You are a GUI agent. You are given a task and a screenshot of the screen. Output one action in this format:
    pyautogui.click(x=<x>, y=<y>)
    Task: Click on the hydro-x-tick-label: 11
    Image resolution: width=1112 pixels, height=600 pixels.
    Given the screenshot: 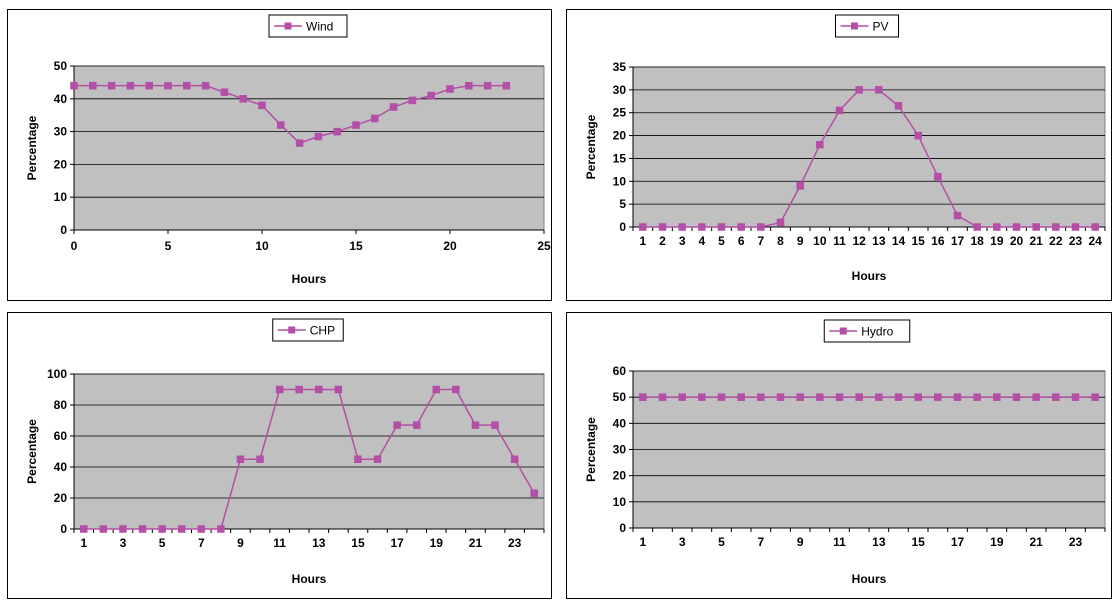 What is the action you would take?
    pyautogui.click(x=839, y=542)
    